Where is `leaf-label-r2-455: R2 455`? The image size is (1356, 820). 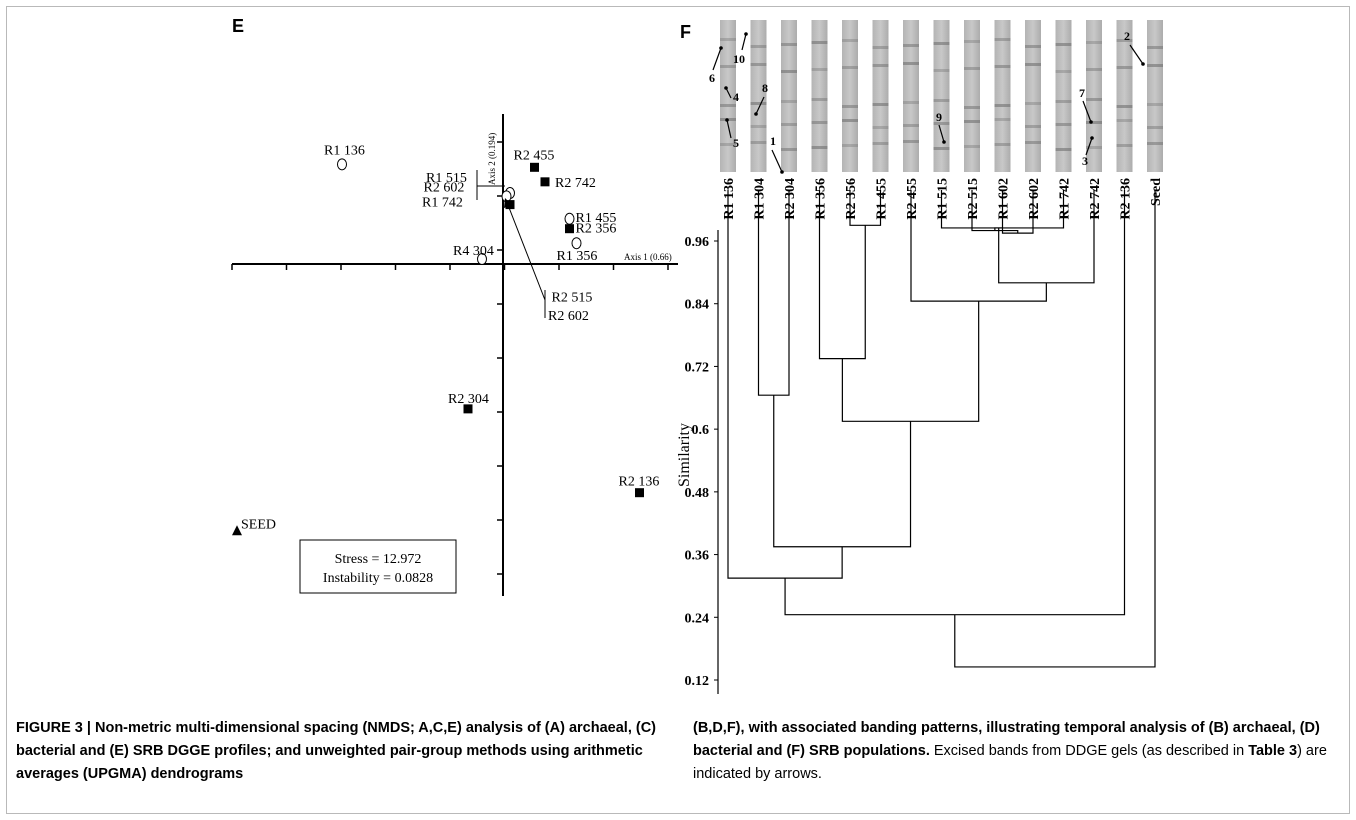
leaf-label-r2-455: R2 455 is located at coordinates (912, 199).